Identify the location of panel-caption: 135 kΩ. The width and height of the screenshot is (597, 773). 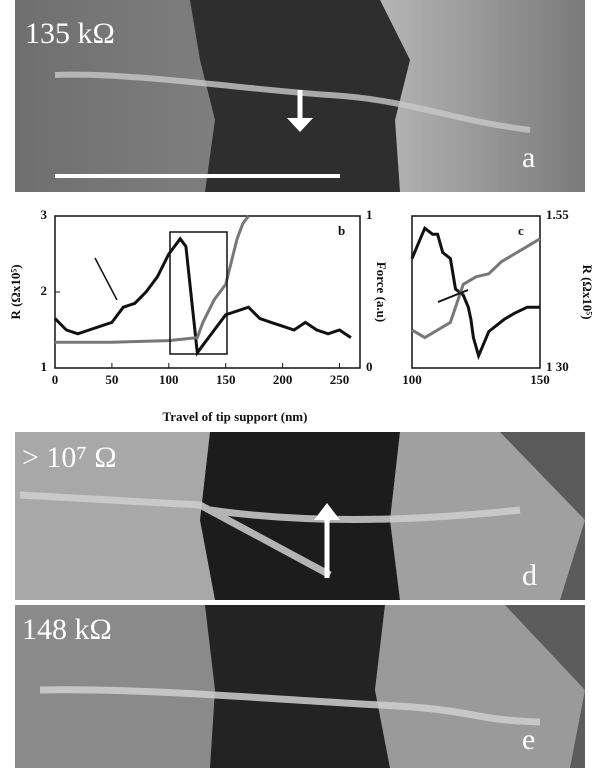
(70, 33).